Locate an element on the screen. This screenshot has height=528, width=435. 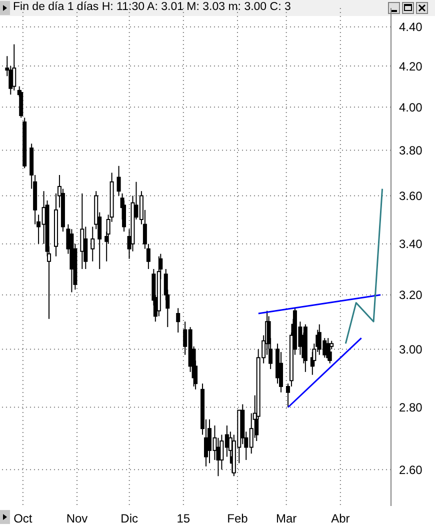
x-tick-label: Feb is located at coordinates (237, 519).